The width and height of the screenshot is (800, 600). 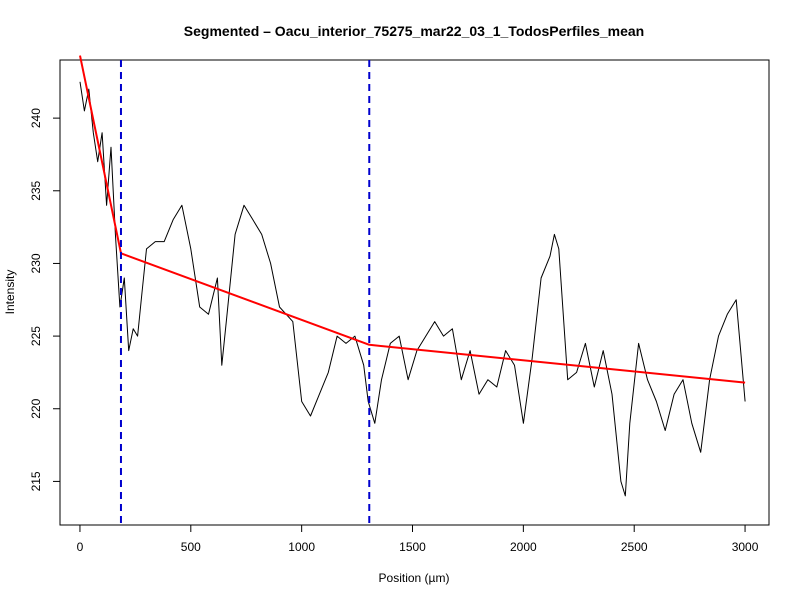 What do you see at coordinates (36, 118) in the screenshot?
I see `y-tick-label: 240` at bounding box center [36, 118].